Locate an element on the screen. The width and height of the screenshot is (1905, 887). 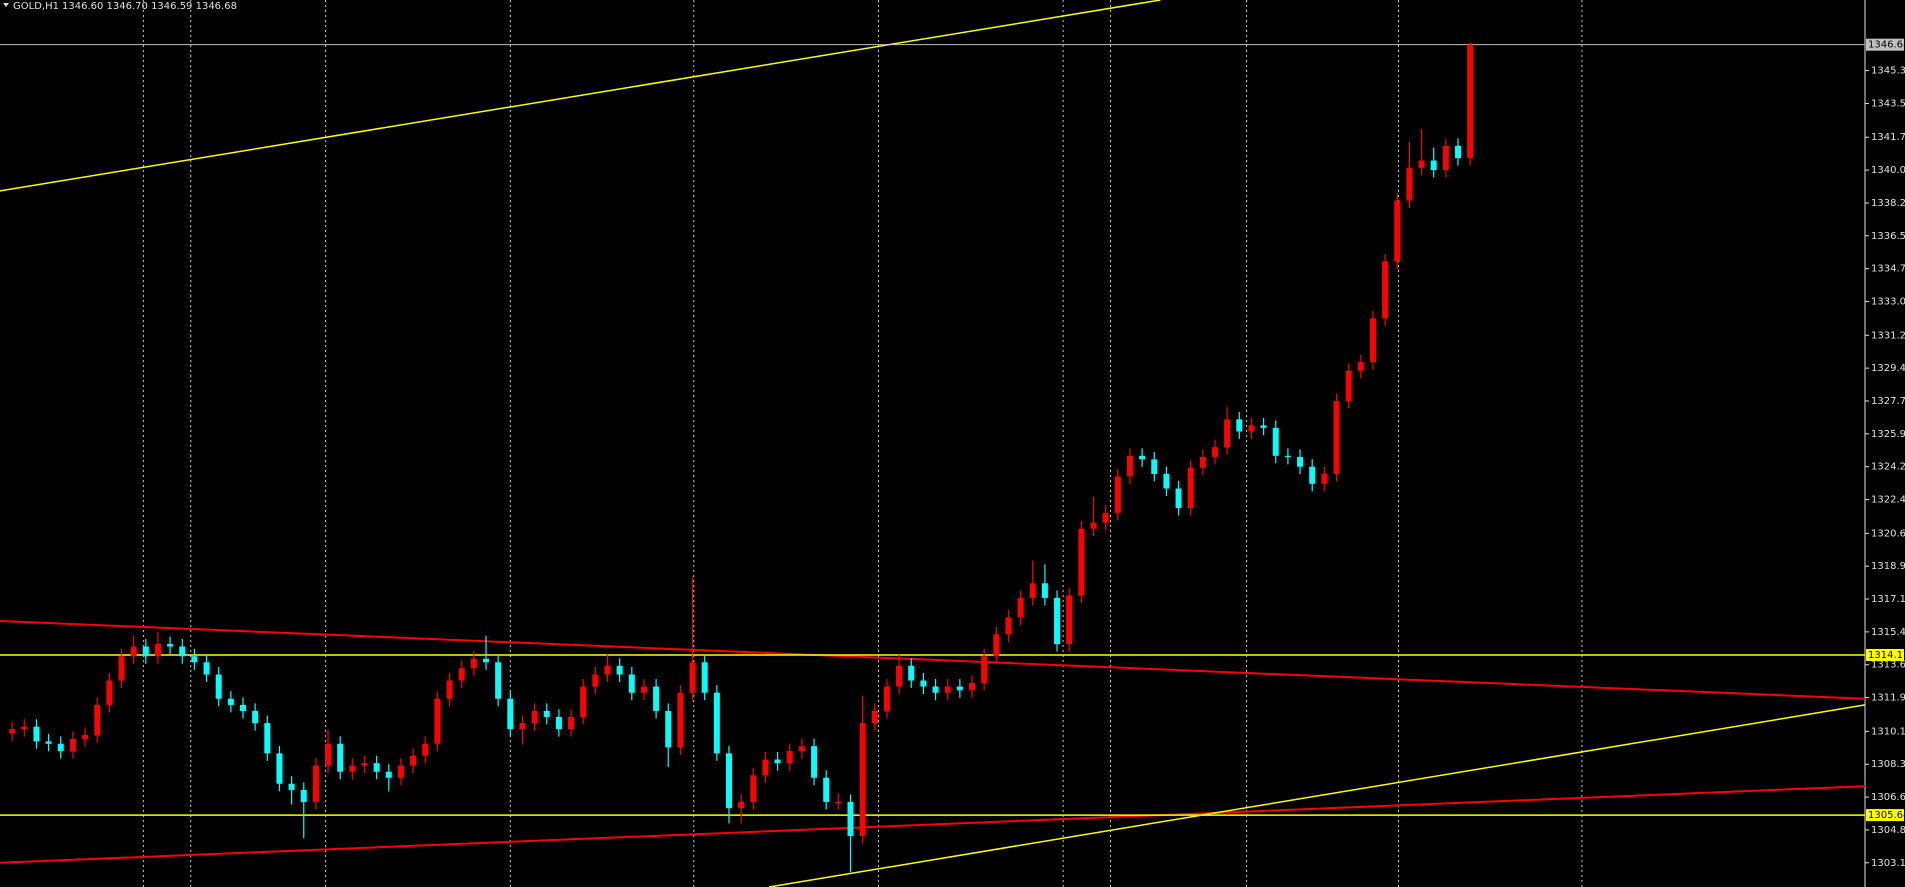
y-tick-label: 1306.60 is located at coordinates (1888, 797).